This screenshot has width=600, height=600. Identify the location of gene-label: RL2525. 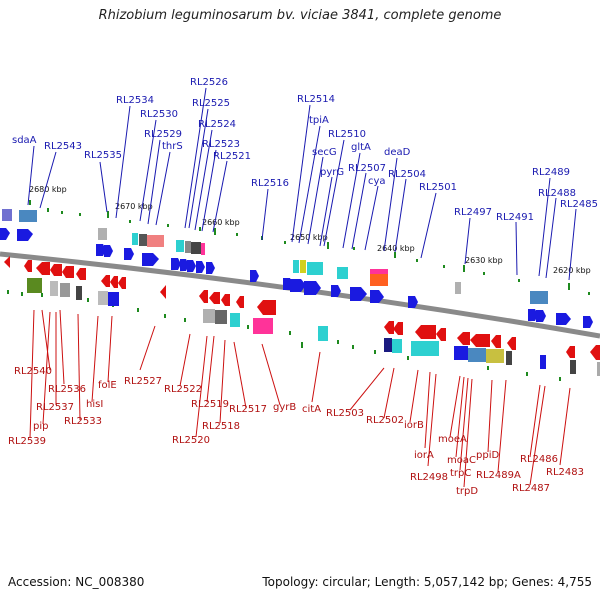
(211, 103).